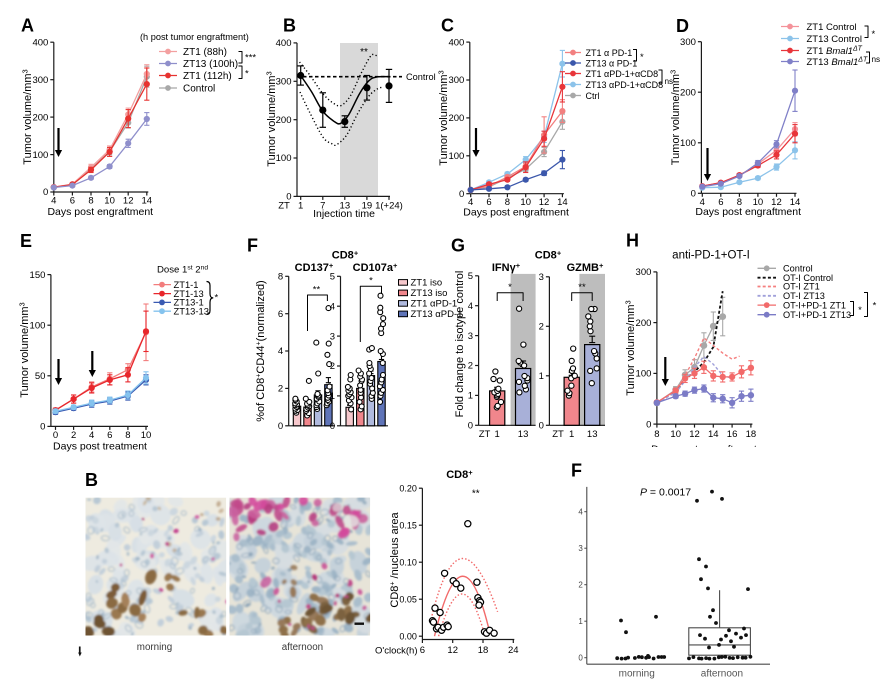 The image size is (888, 685). I want to click on svg-text: 0.05, so click(408, 599).